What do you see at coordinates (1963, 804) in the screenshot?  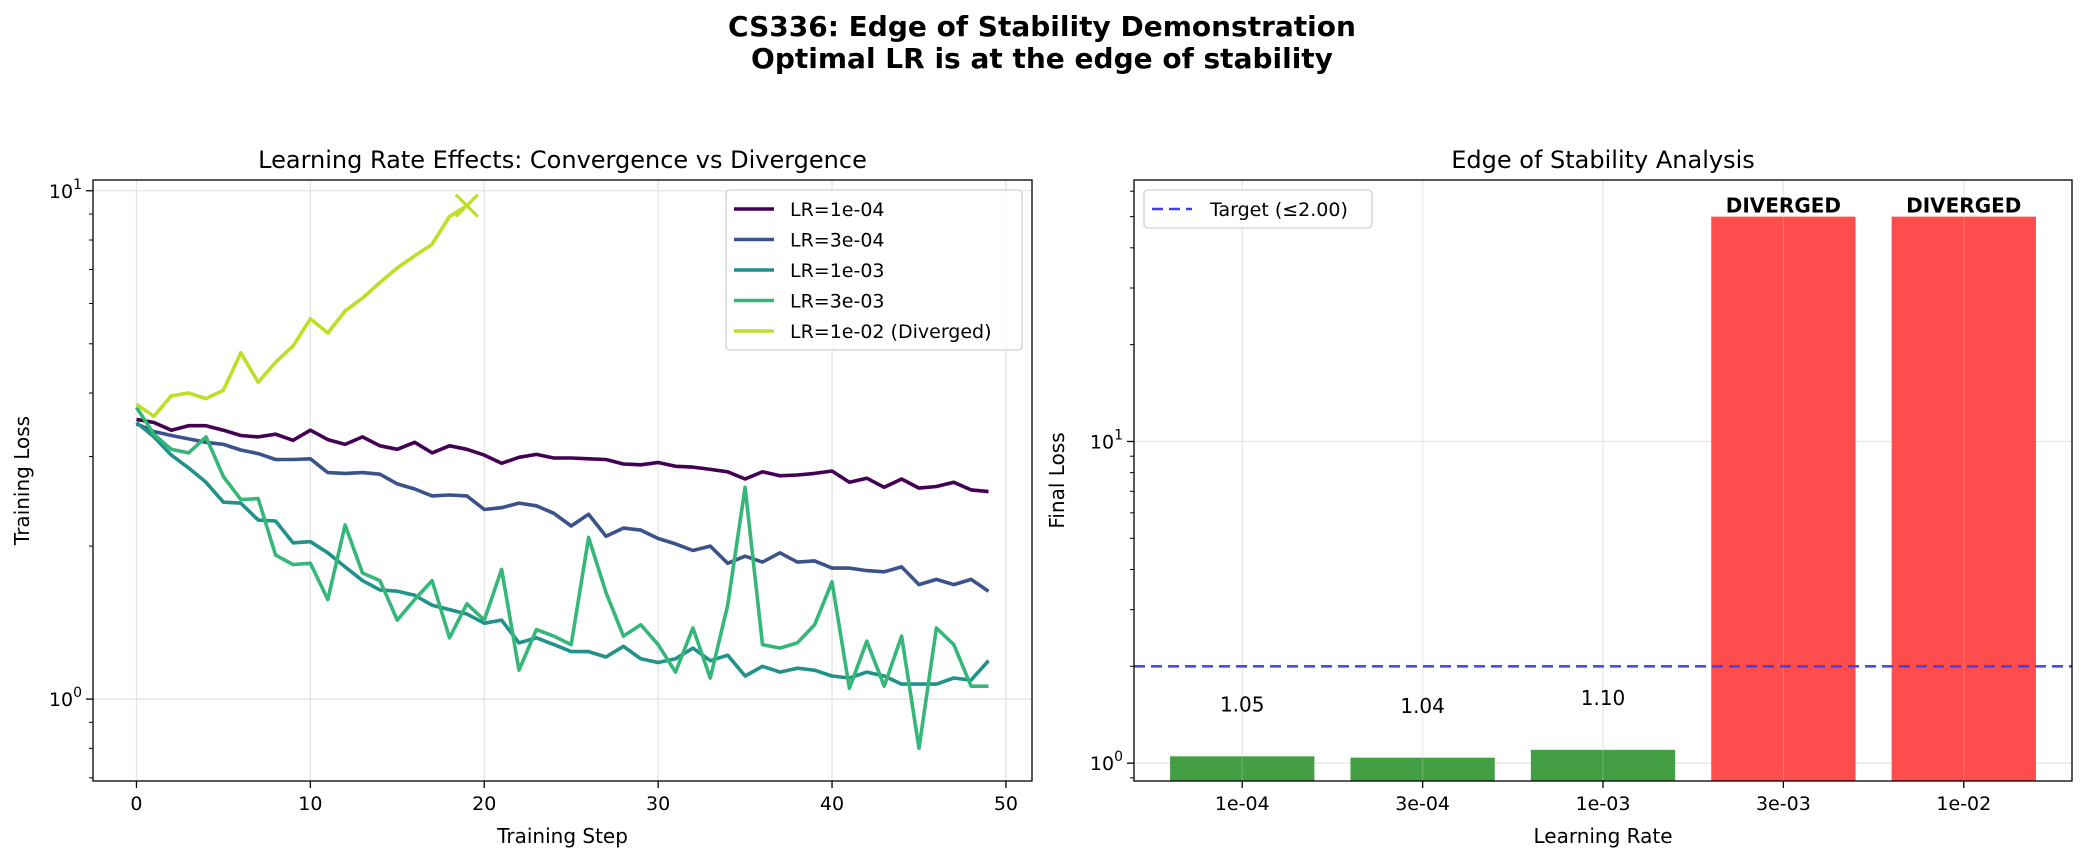 I see `x-tick-label: 1e-02` at bounding box center [1963, 804].